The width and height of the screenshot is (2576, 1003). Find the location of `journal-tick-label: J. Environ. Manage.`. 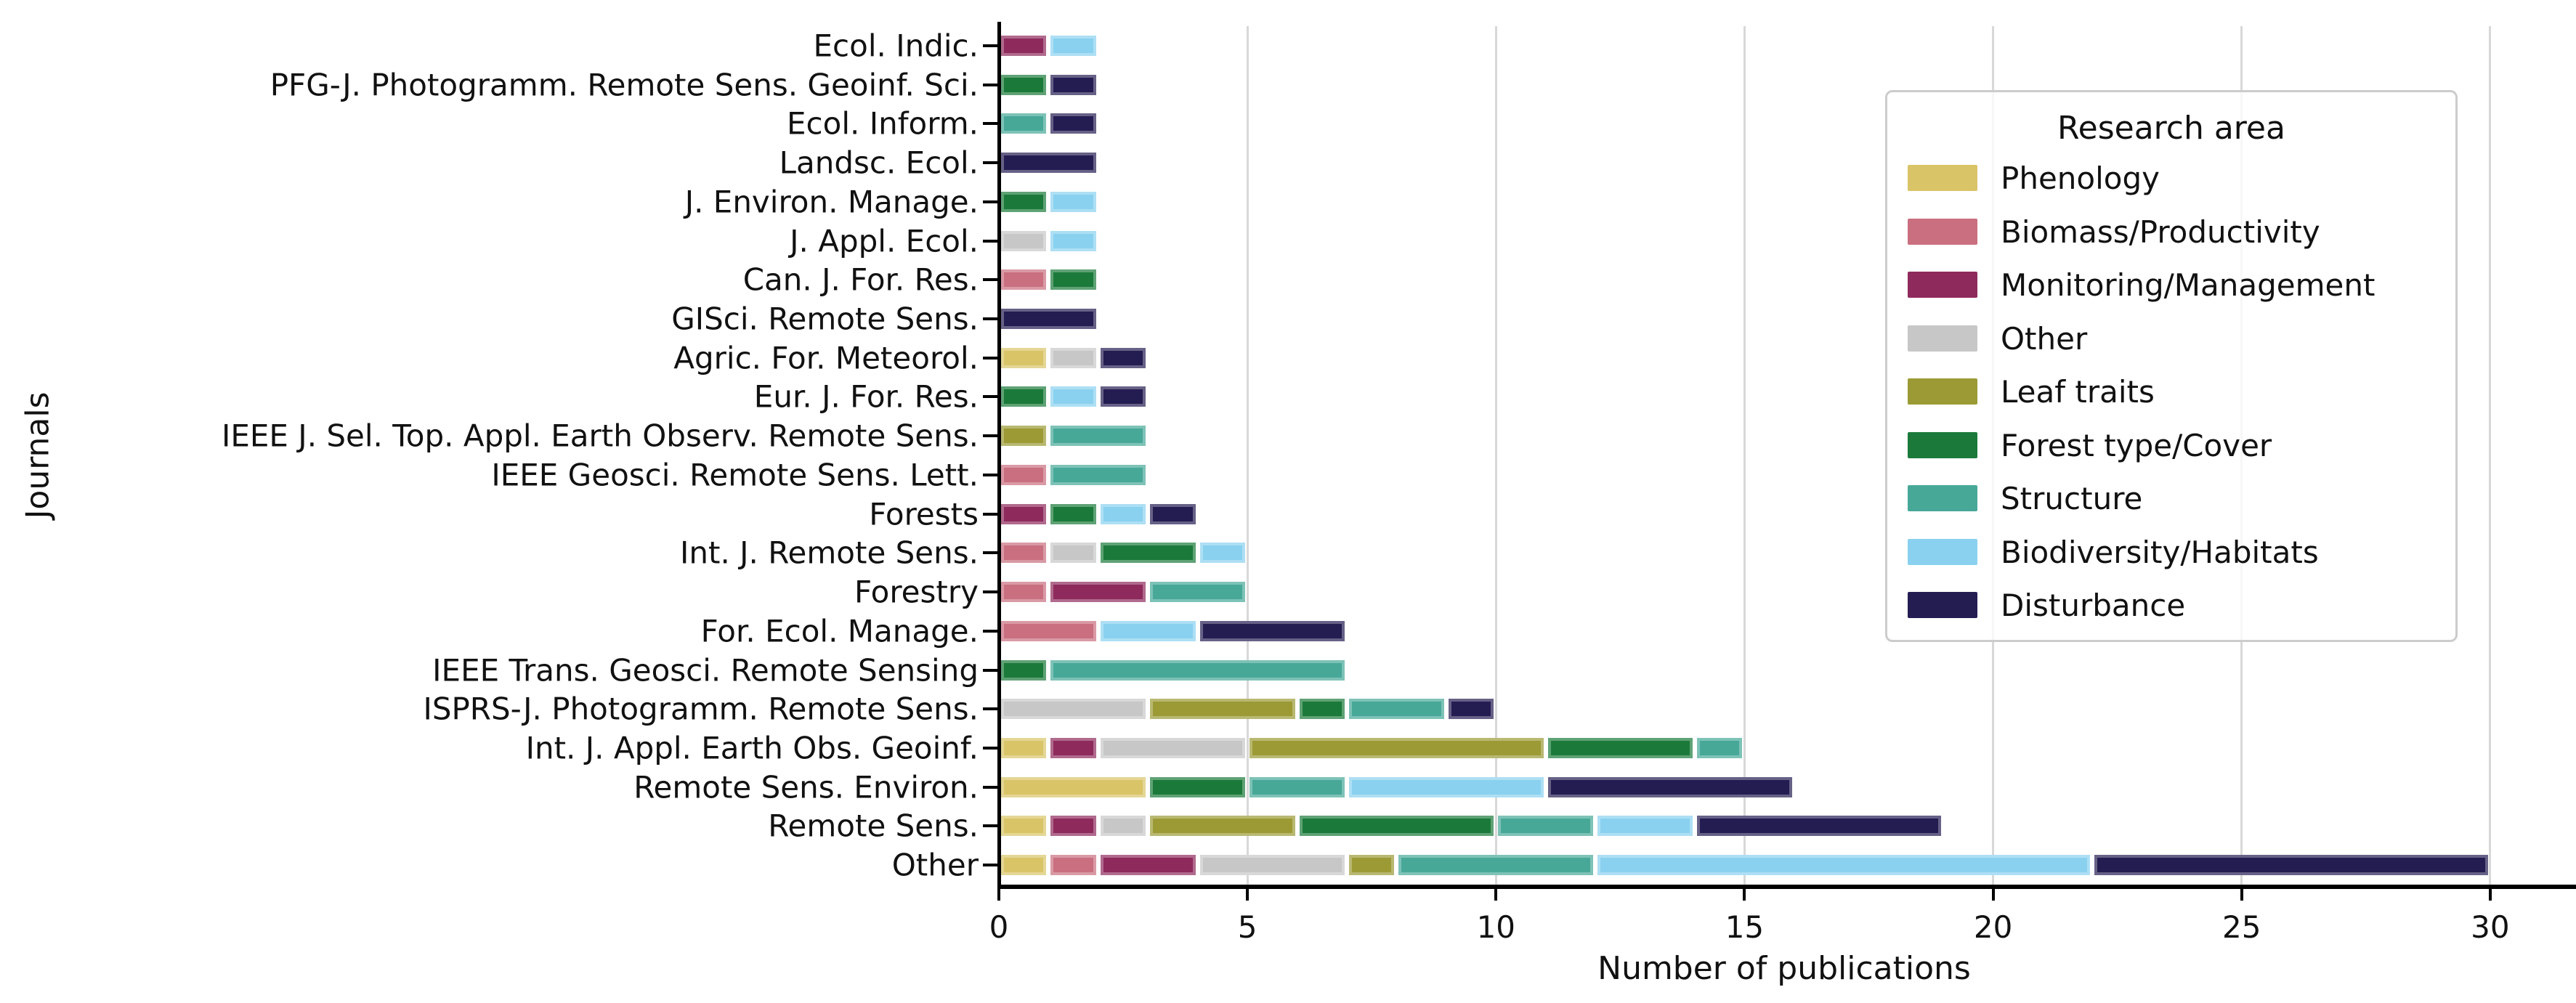

journal-tick-label: J. Environ. Manage. is located at coordinates (831, 202).